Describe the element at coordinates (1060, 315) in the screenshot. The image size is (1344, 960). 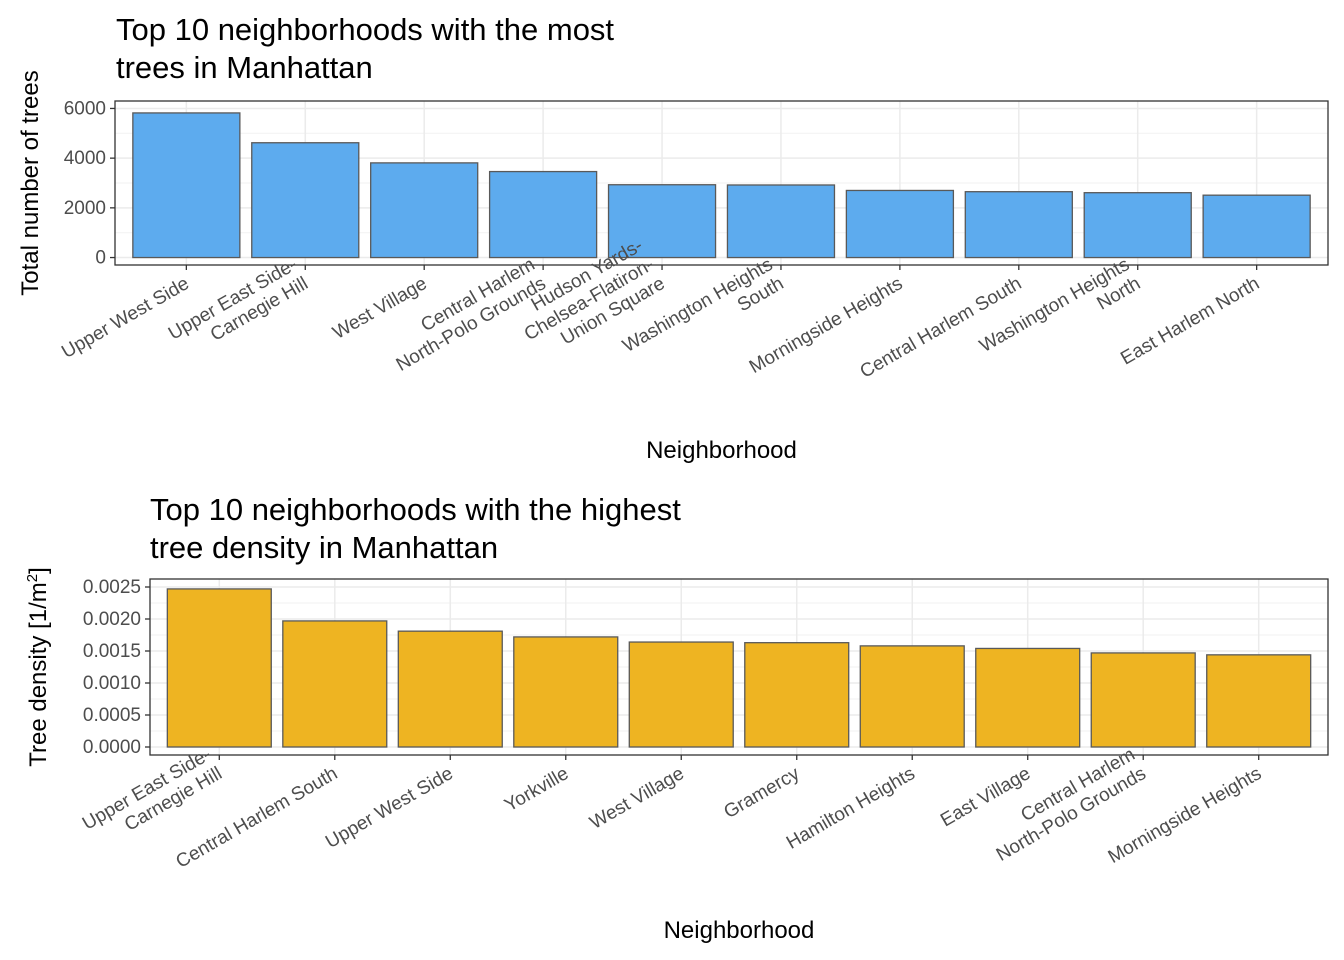
I see `x-tick-label: Washington HeightsNorth` at that location.